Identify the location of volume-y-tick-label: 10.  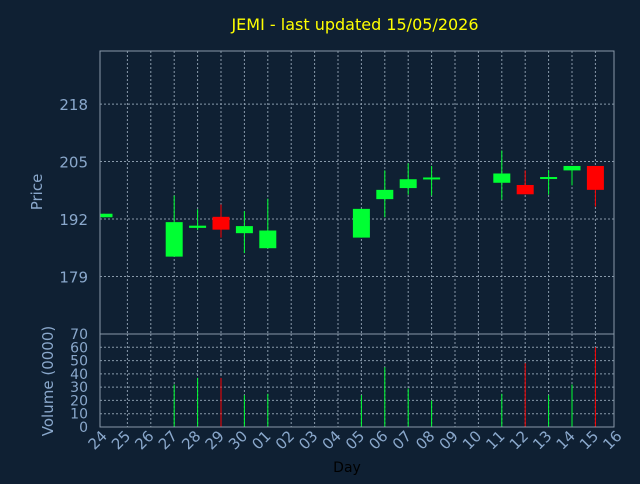
(79, 415).